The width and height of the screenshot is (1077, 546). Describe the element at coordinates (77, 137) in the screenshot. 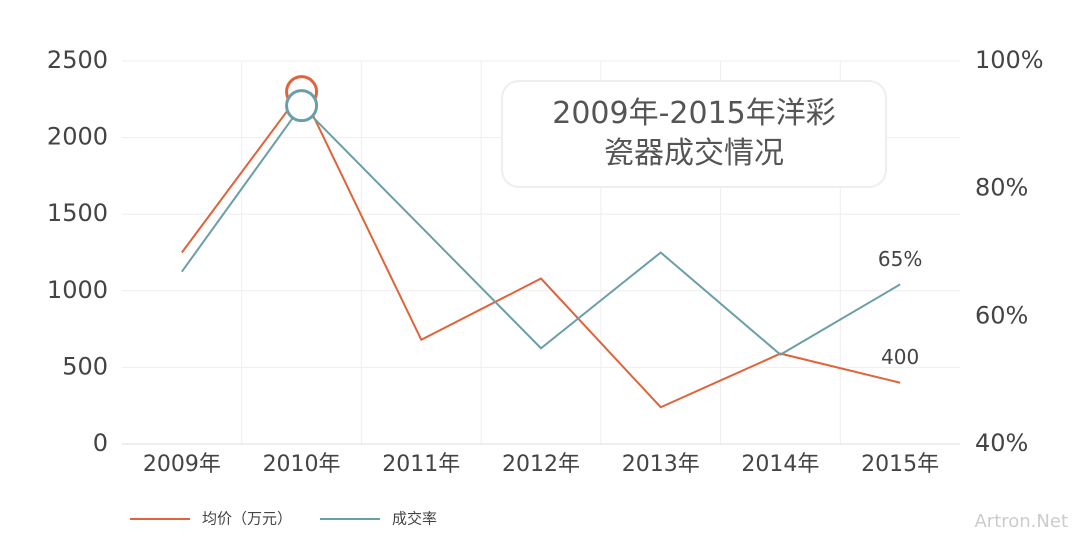

I see `y-tick-label: 2000` at that location.